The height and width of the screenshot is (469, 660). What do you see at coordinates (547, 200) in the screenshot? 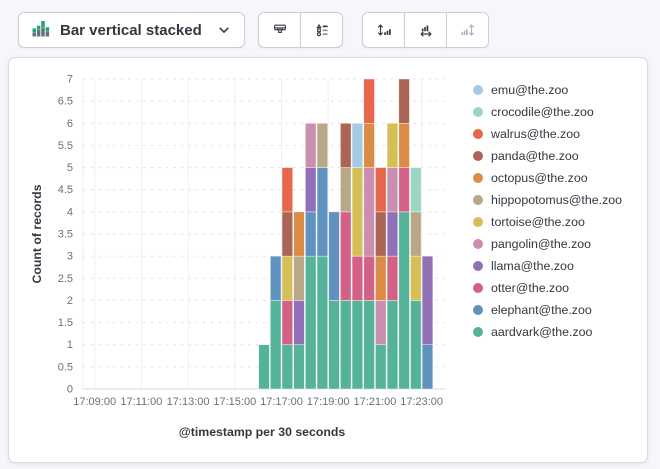
I see `legend-item: hippopotomus@the.zoo` at bounding box center [547, 200].